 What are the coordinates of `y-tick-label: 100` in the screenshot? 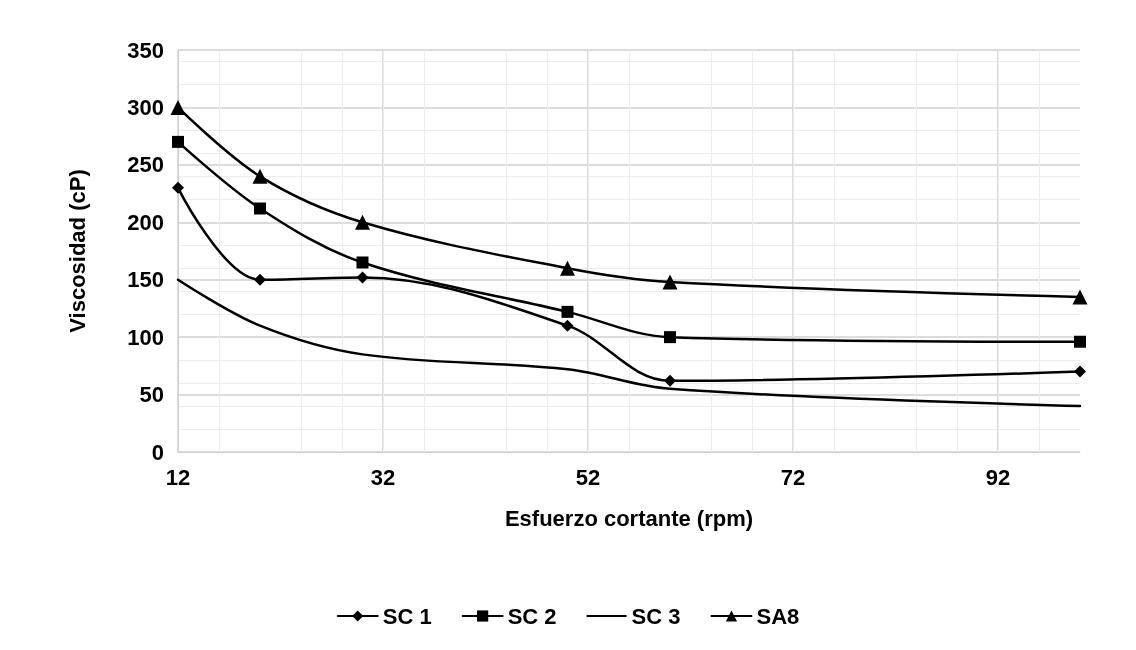 It's located at (145, 337).